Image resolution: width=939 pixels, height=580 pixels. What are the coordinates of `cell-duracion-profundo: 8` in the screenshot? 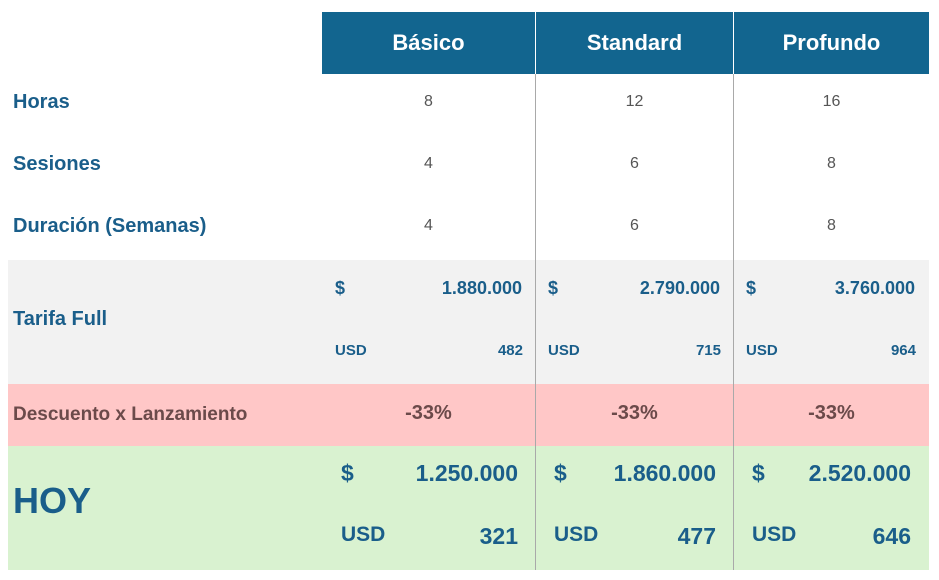 It's located at (831, 225).